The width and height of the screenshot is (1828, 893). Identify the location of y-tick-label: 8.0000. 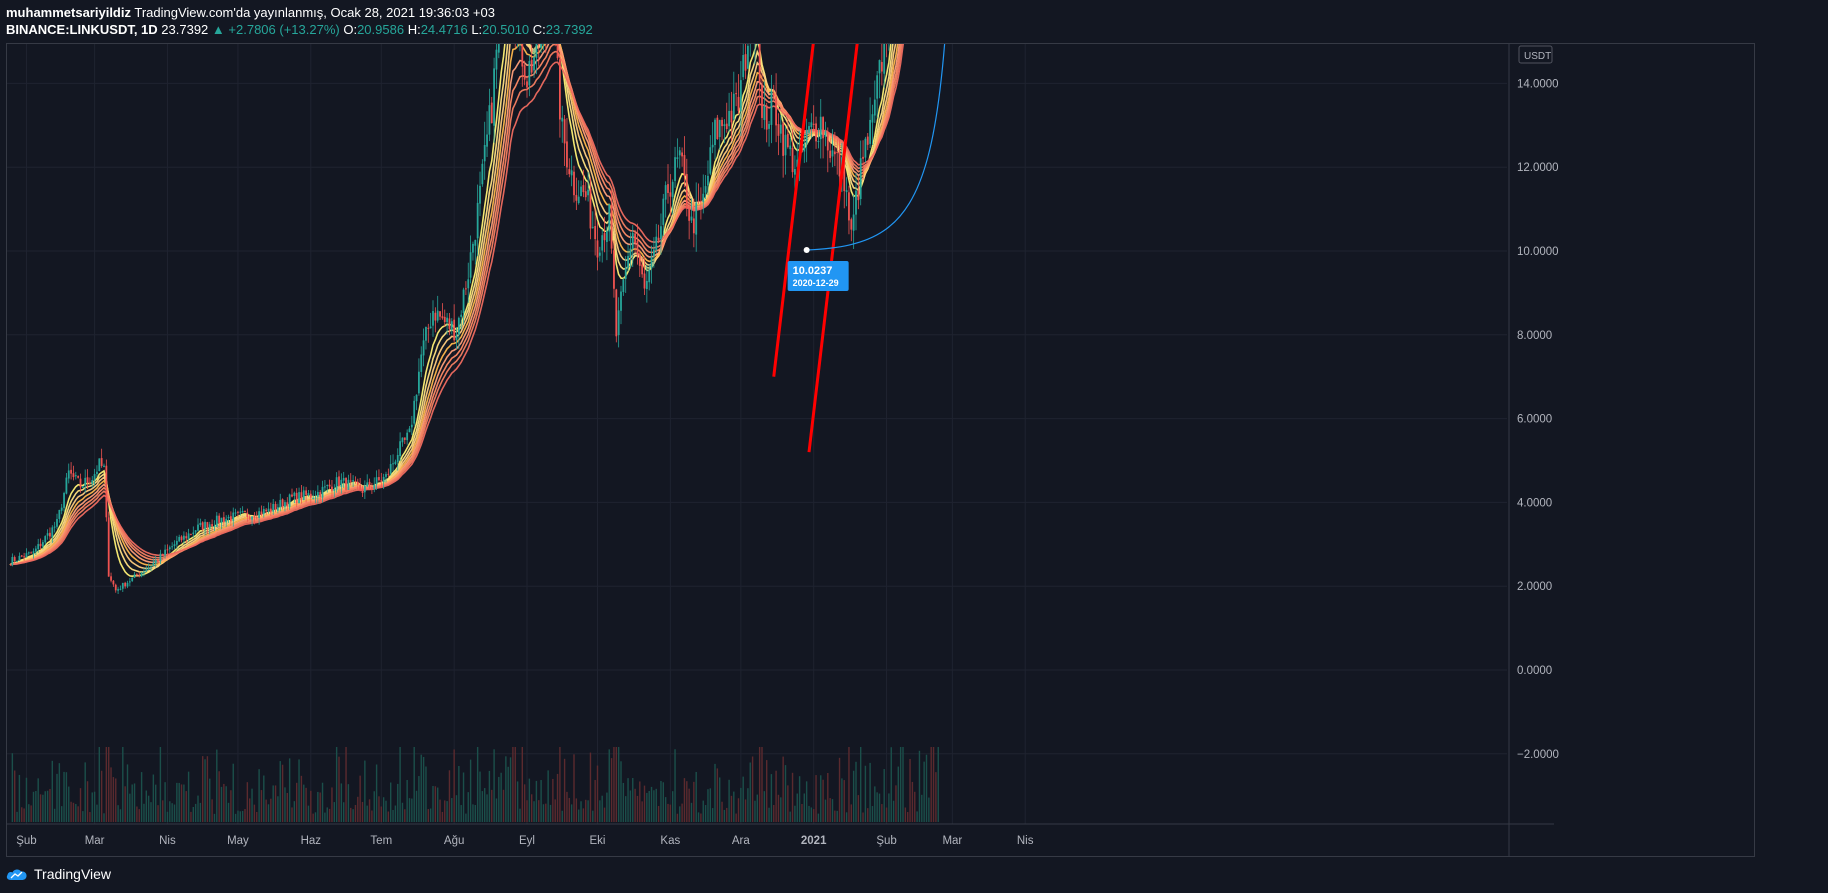
(1534, 336).